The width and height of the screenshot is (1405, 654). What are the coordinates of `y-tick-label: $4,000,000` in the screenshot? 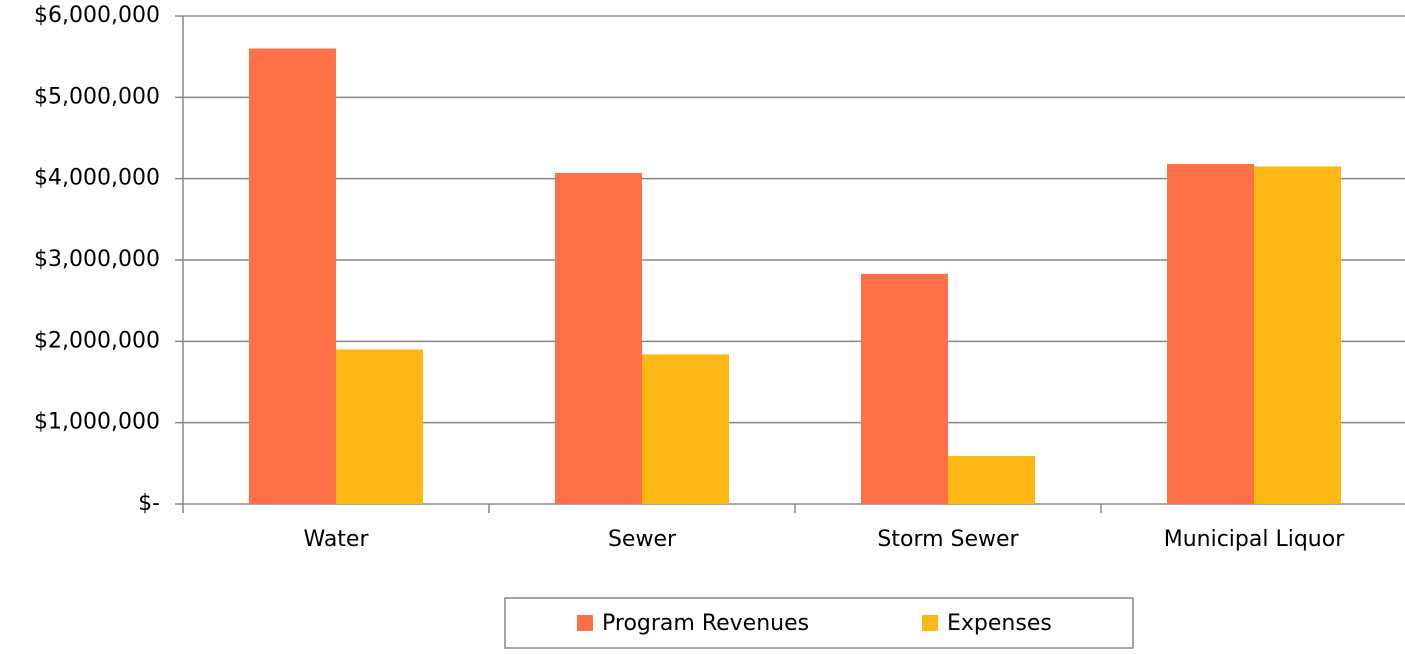 It's located at (97, 178).